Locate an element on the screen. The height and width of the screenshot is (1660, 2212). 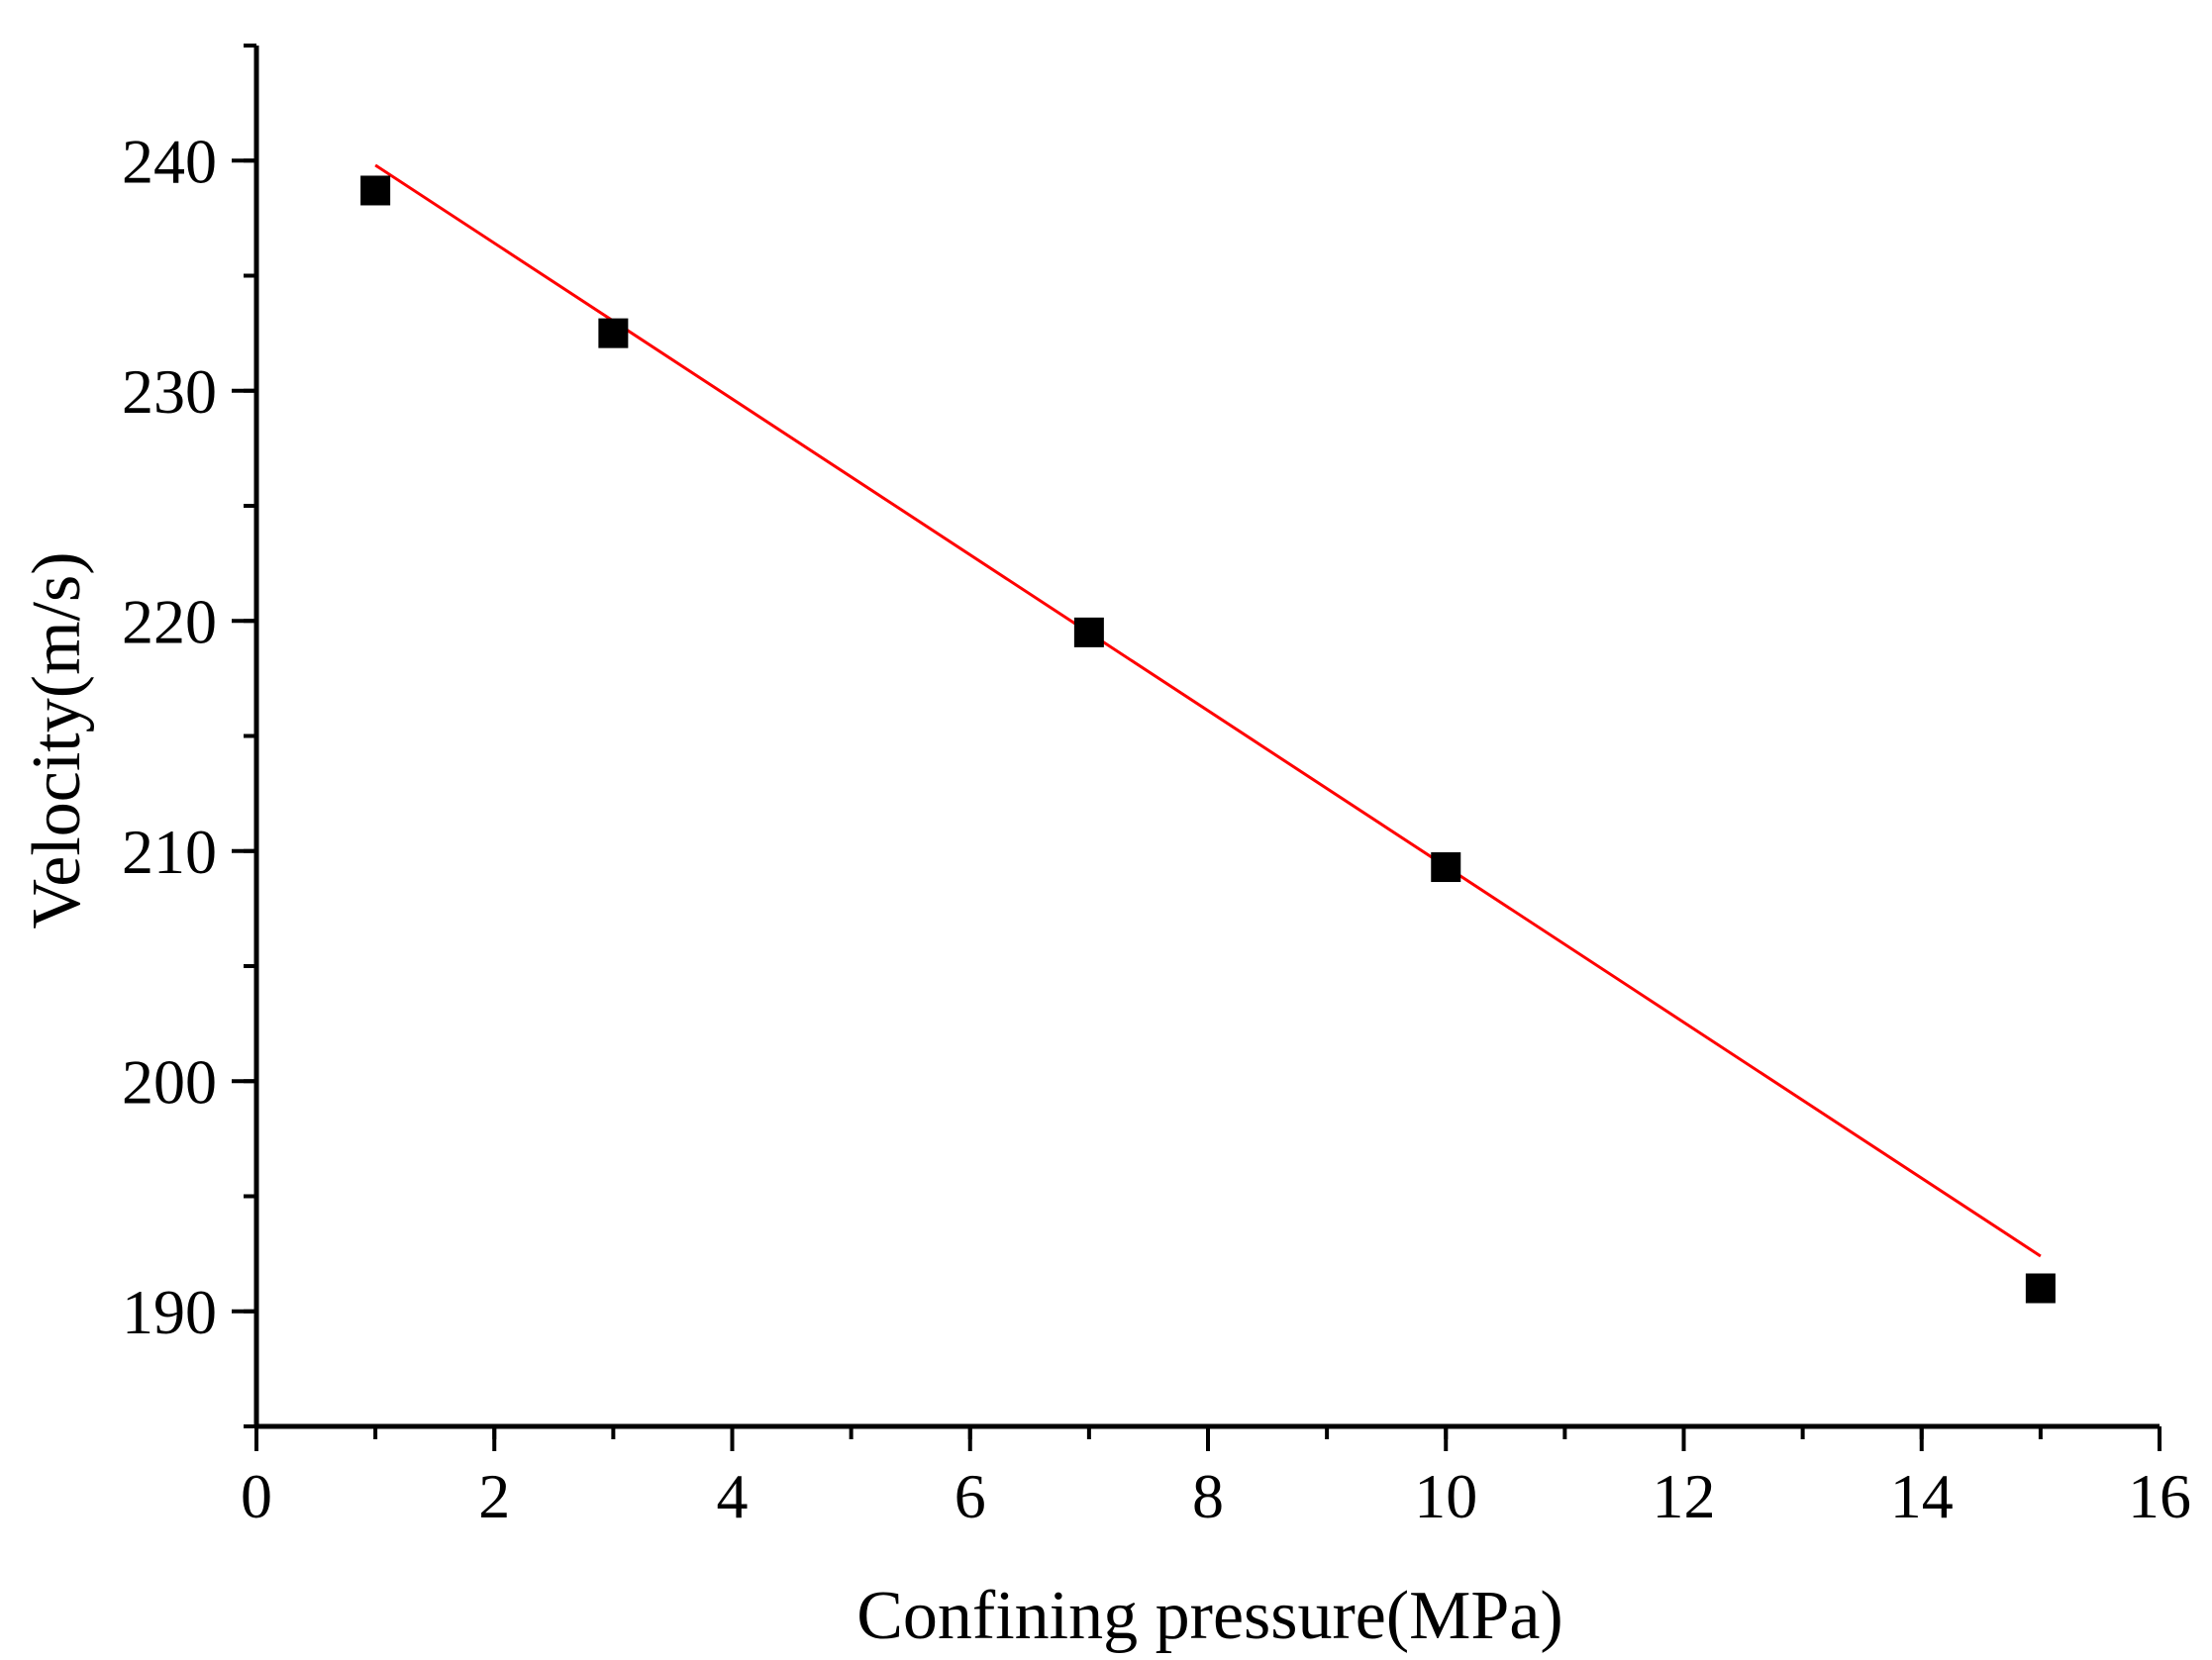
y-axis-title: Velocity(m/s) is located at coordinates (57, 739).